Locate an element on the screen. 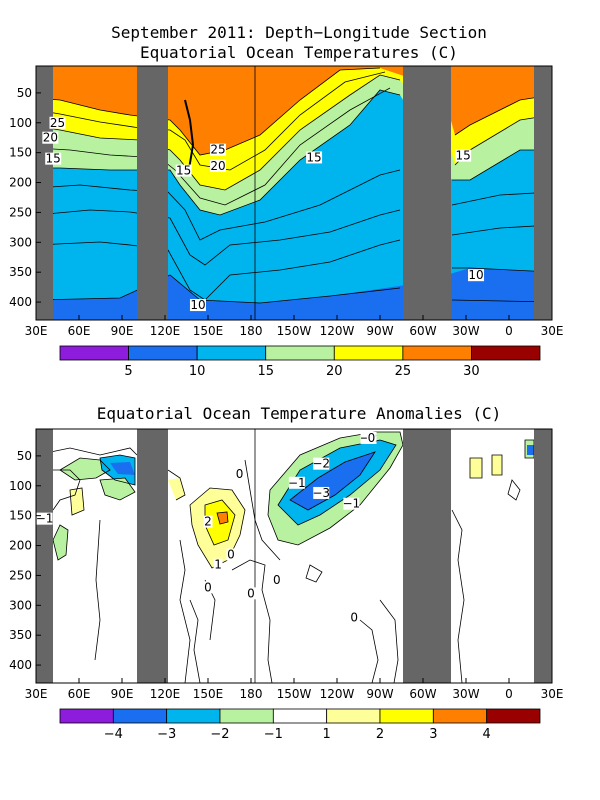 This screenshot has height=800, width=600. bottom-contour-label: −3 is located at coordinates (321, 493).